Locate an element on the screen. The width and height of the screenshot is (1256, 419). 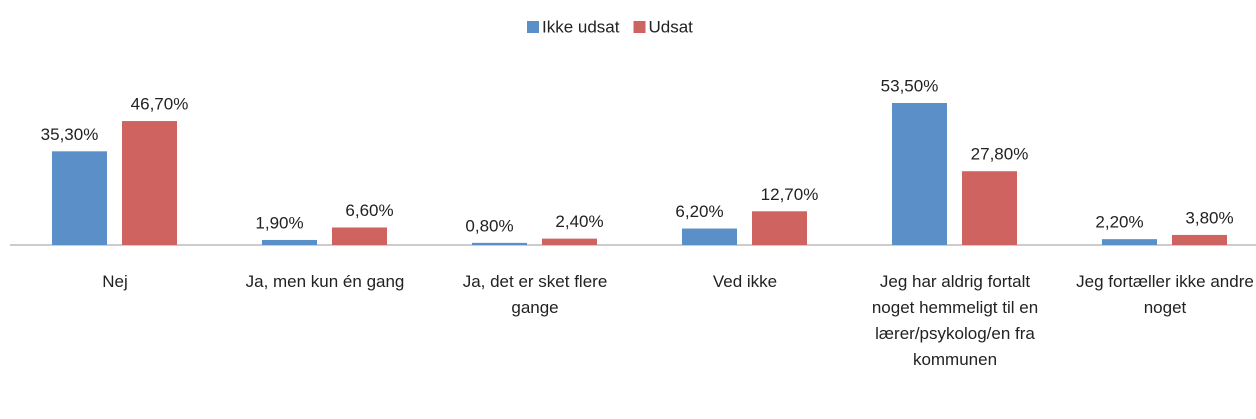
data-label: 46,70% is located at coordinates (160, 104).